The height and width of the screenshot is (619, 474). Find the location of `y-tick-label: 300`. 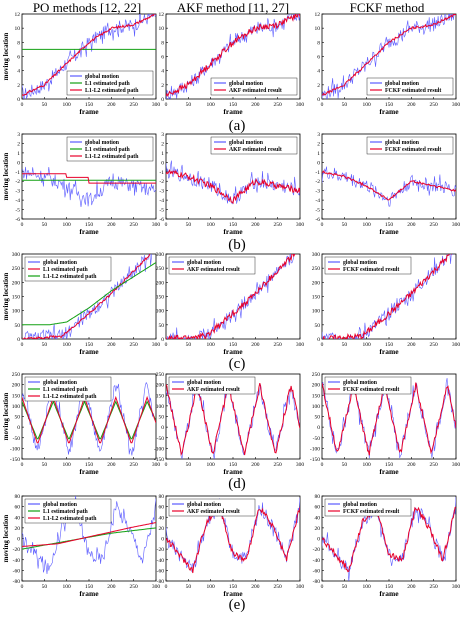

y-tick-label: 300 is located at coordinates (316, 255).